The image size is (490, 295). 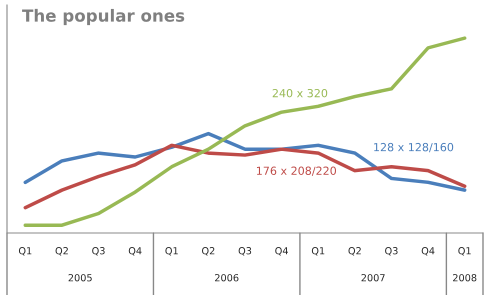 I want to click on text: 2006, so click(x=226, y=278).